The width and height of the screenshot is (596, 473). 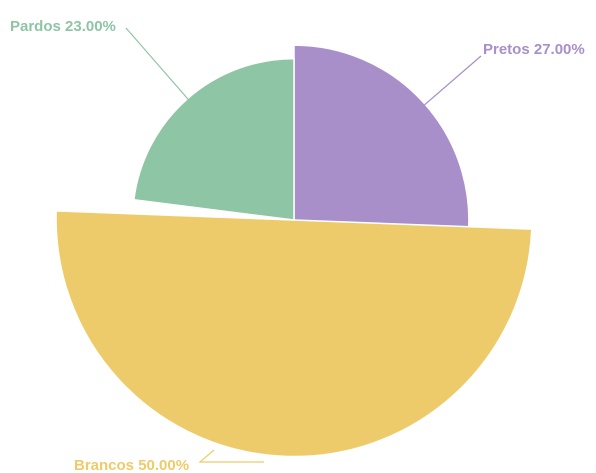 What do you see at coordinates (131, 465) in the screenshot?
I see `slice-label-brancos: Brancos 50.00%` at bounding box center [131, 465].